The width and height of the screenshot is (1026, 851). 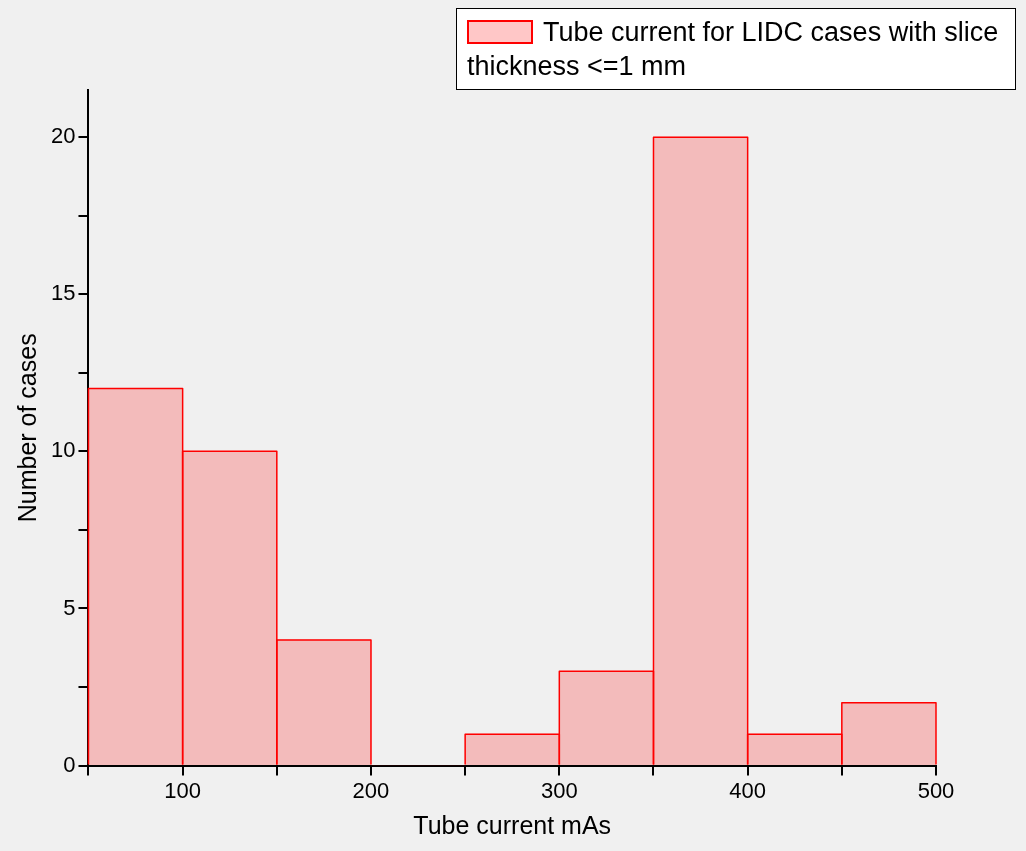 What do you see at coordinates (371, 790) in the screenshot?
I see `x-tick-label: 200` at bounding box center [371, 790].